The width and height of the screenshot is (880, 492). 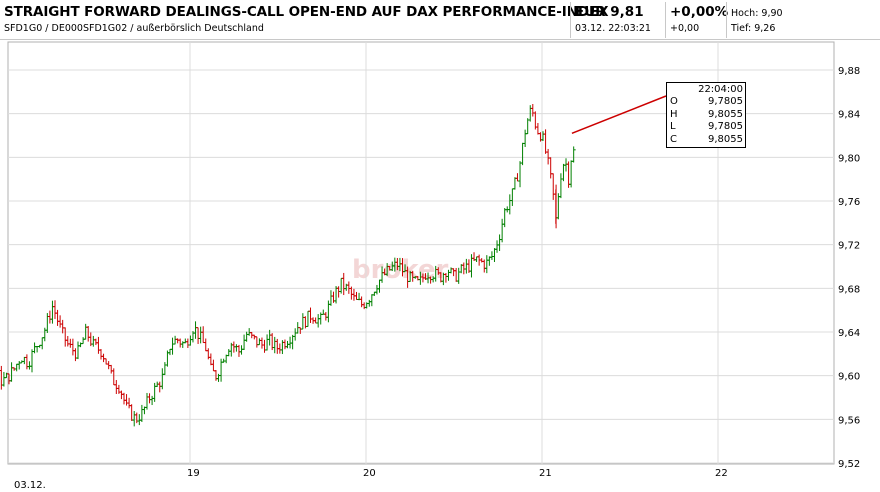 I want to click on x-tick-label: 22, so click(x=721, y=473).